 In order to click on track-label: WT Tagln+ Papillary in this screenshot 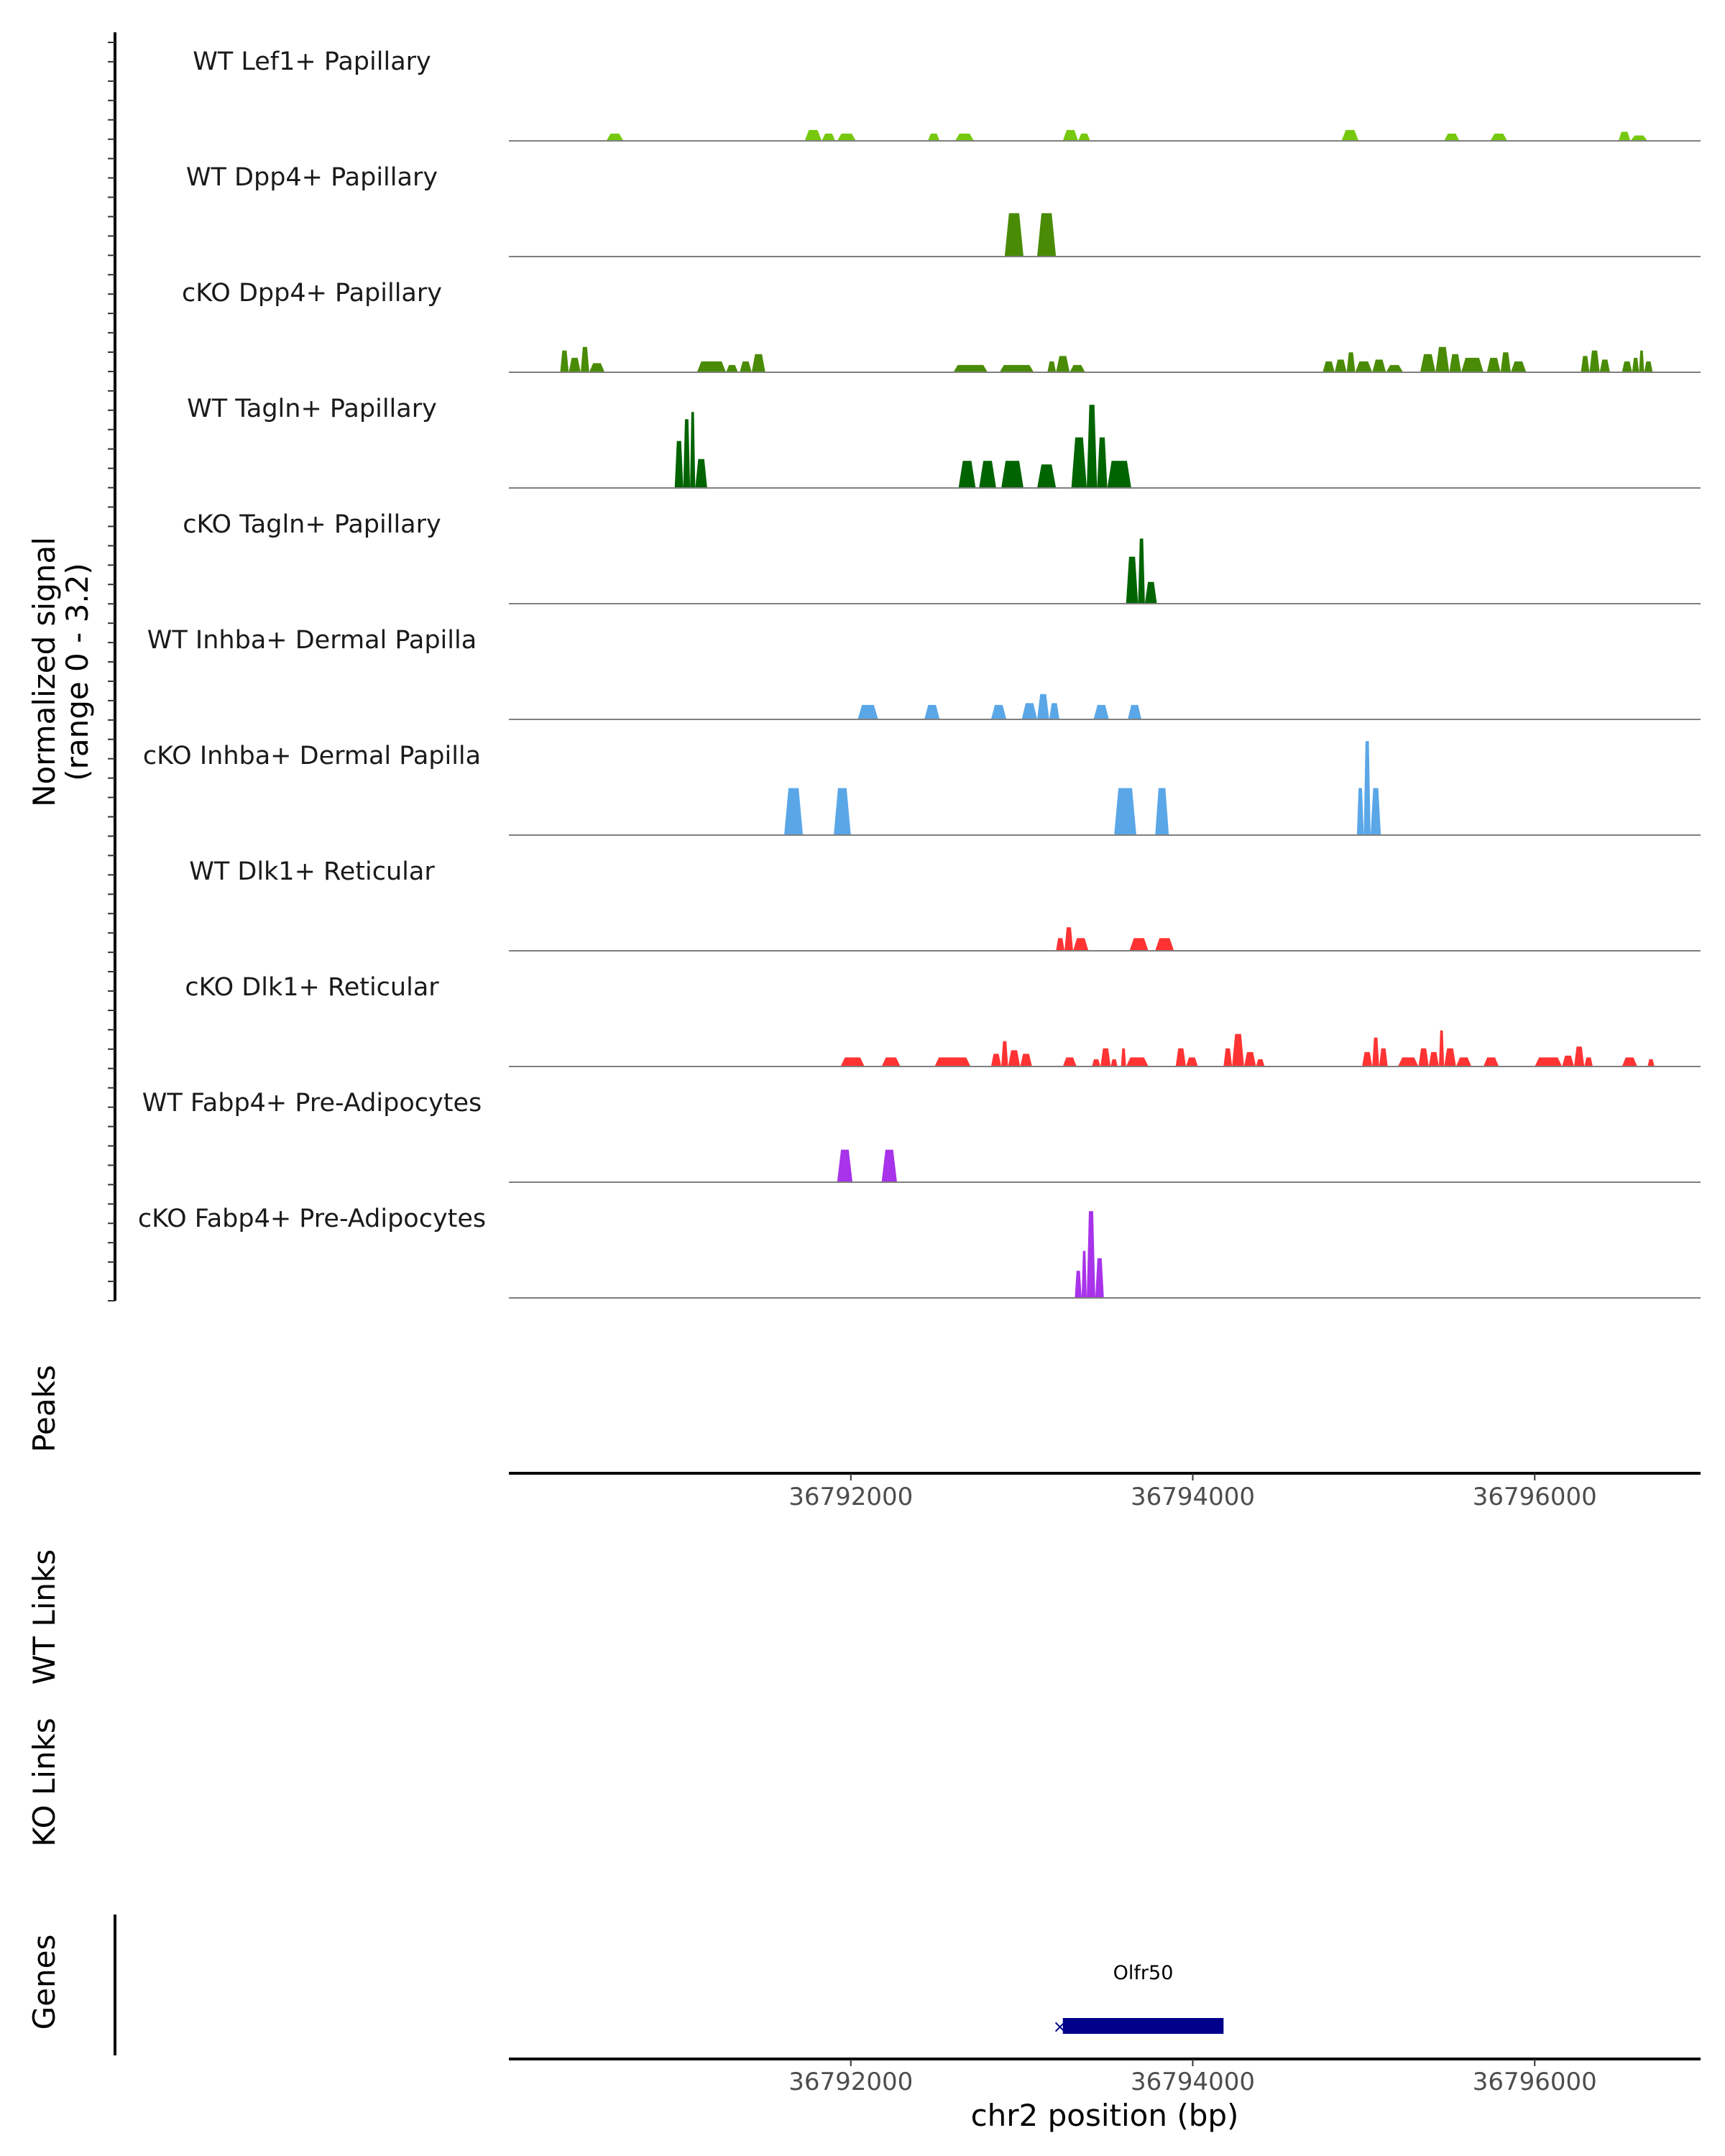, I will do `click(312, 409)`.